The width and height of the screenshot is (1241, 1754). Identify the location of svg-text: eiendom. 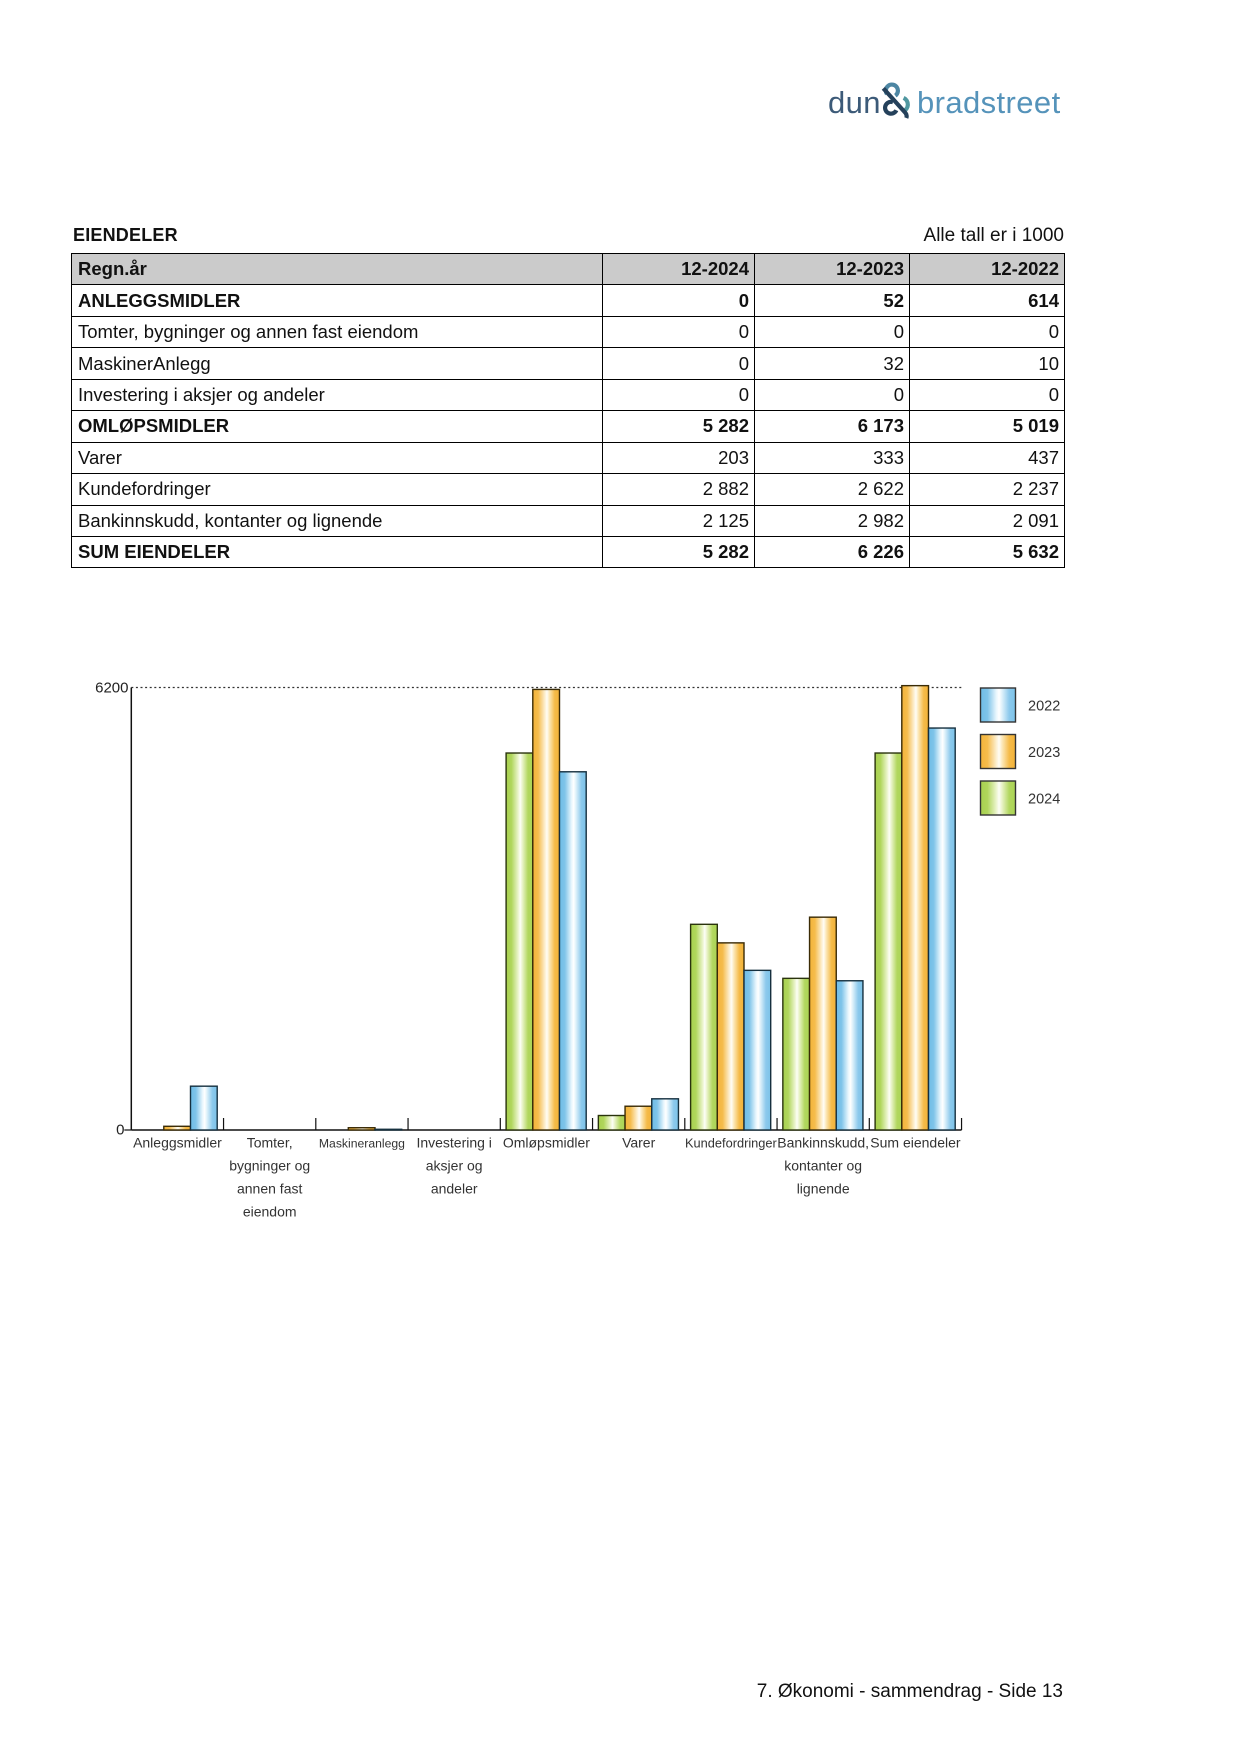
(270, 1212).